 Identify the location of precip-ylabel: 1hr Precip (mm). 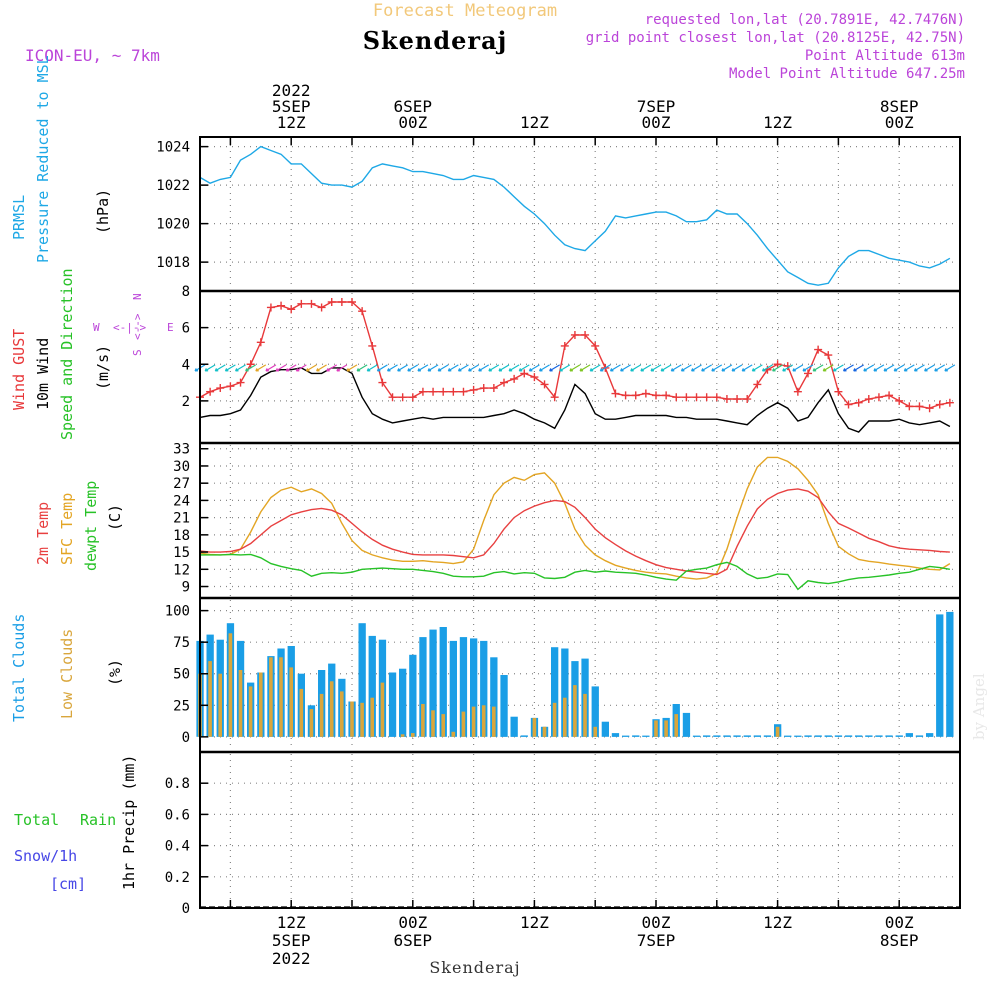
(129, 822).